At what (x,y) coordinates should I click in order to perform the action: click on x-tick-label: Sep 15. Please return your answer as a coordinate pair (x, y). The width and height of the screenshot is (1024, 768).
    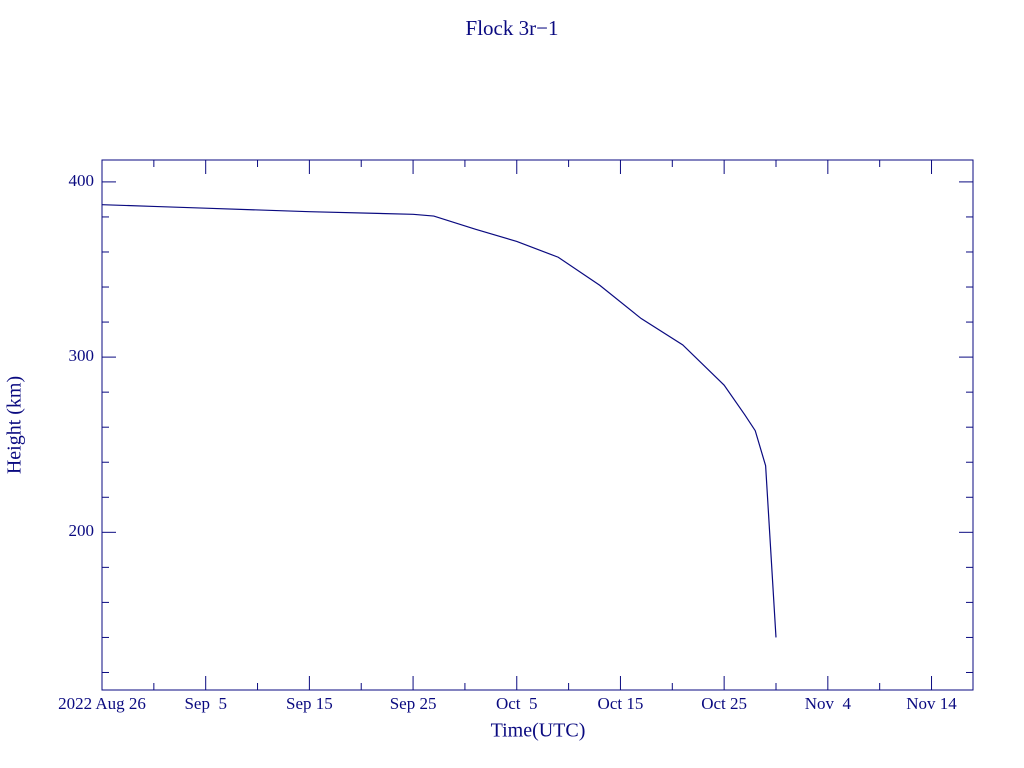
    Looking at the image, I should click on (309, 703).